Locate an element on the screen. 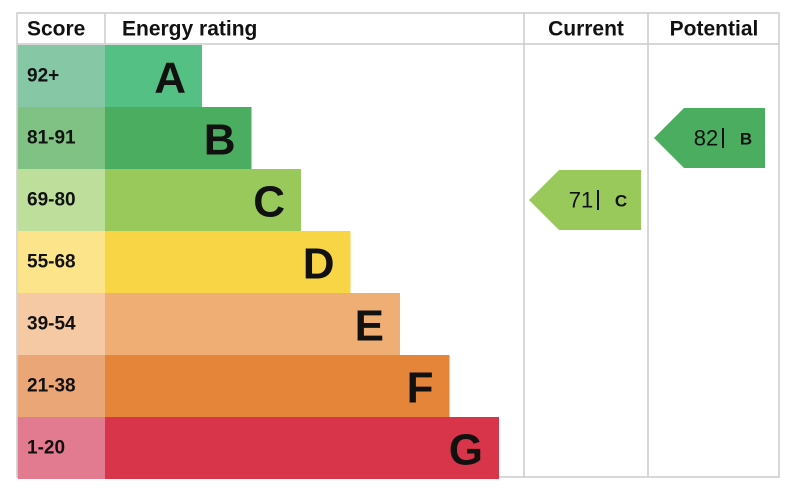 The image size is (800, 498). potential-score: 82 is located at coordinates (706, 138).